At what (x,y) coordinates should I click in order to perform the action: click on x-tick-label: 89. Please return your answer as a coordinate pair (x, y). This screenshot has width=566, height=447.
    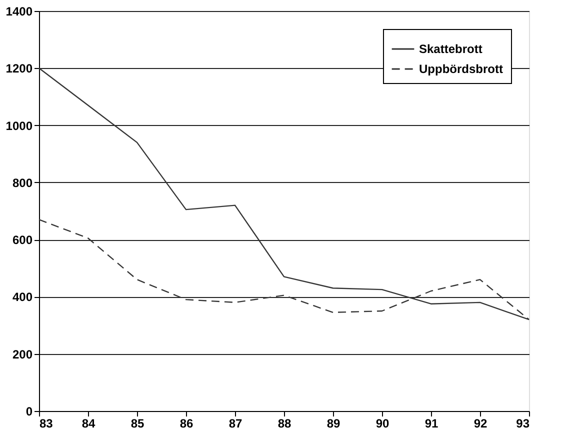
    Looking at the image, I should click on (333, 423).